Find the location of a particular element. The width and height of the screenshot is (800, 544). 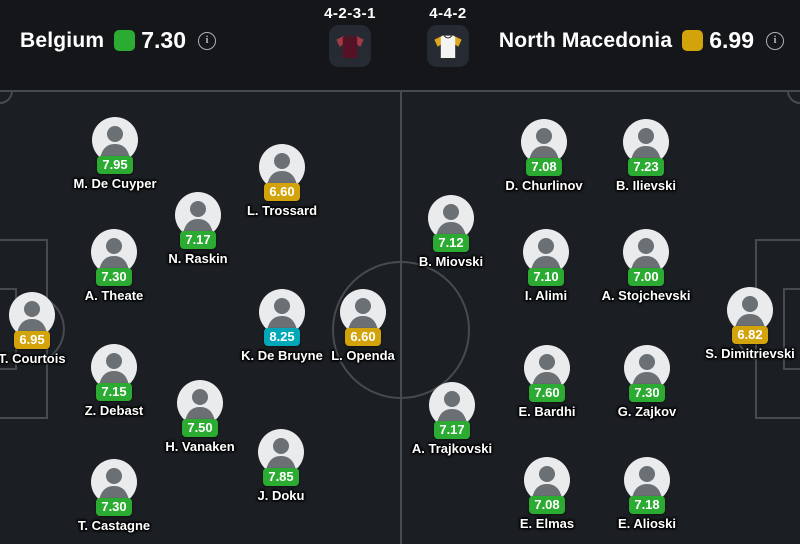

player-name: J. Doku is located at coordinates (281, 495).